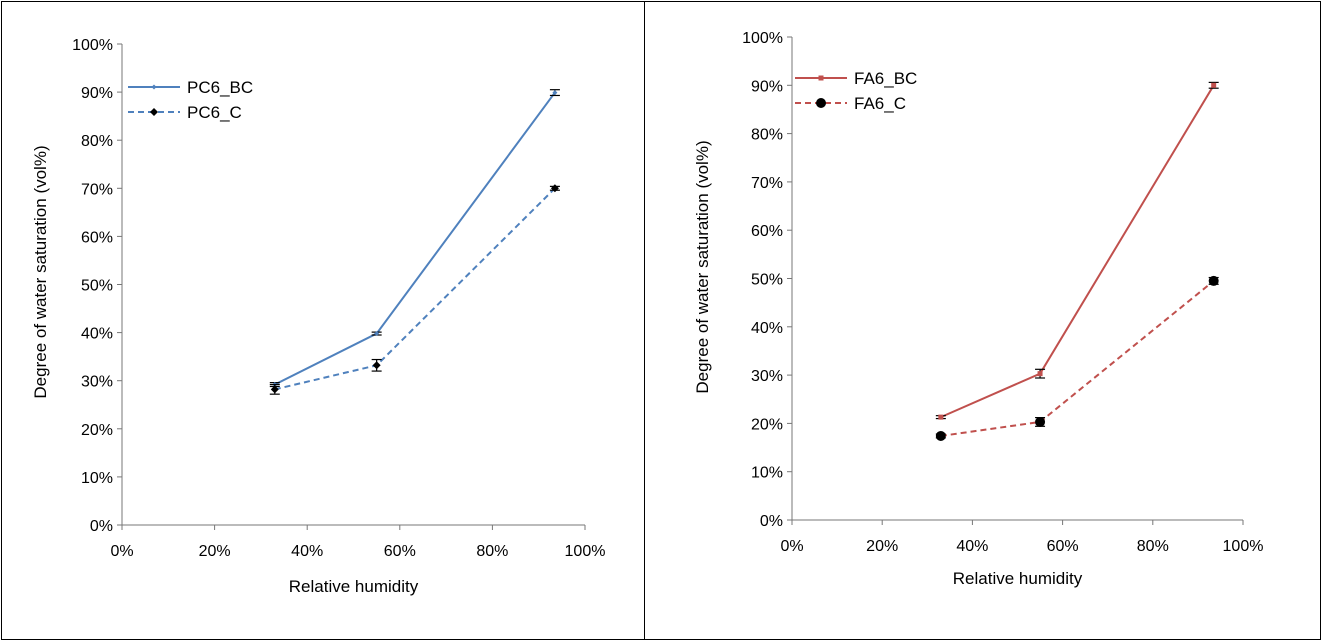 This screenshot has height=641, width=1322. Describe the element at coordinates (415, 289) in the screenshot. I see `series-line-pc6_c` at that location.